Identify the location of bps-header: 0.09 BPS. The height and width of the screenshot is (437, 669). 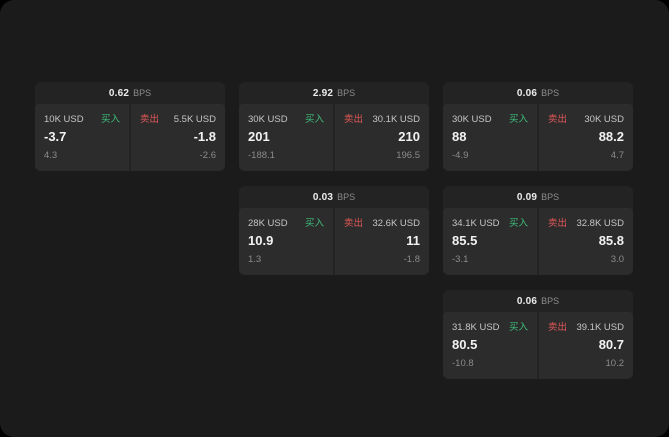
(538, 197).